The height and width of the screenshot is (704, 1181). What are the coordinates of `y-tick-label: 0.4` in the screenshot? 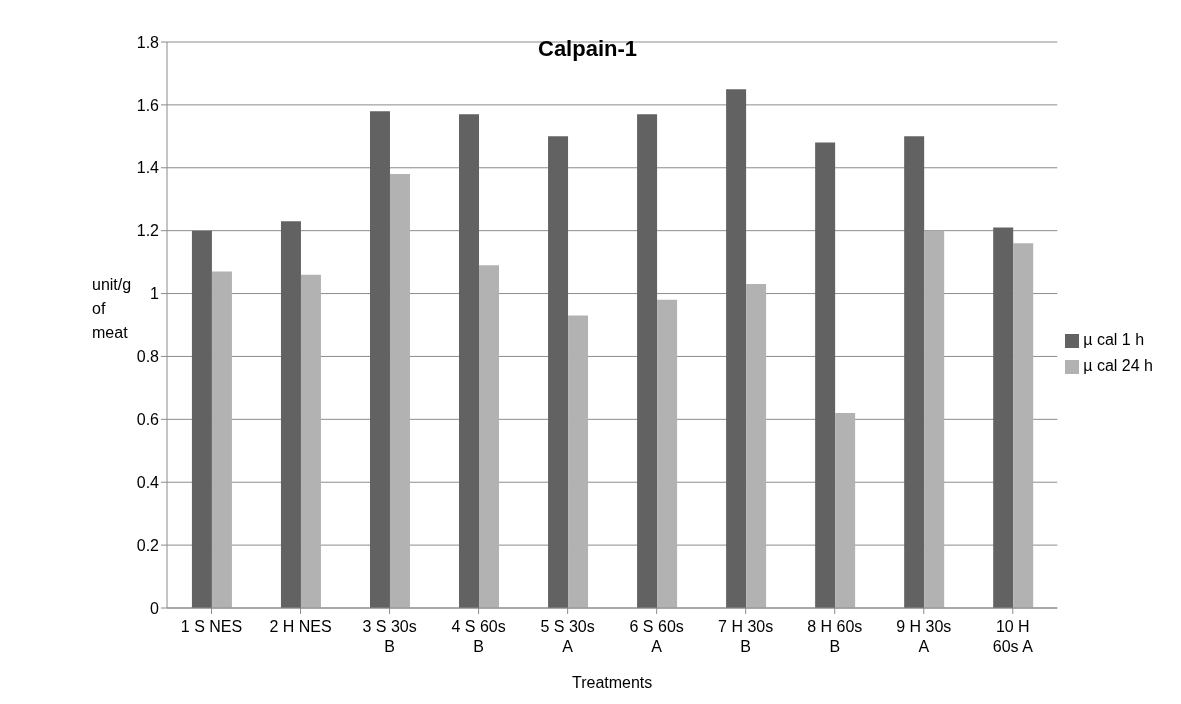 It's located at (148, 482).